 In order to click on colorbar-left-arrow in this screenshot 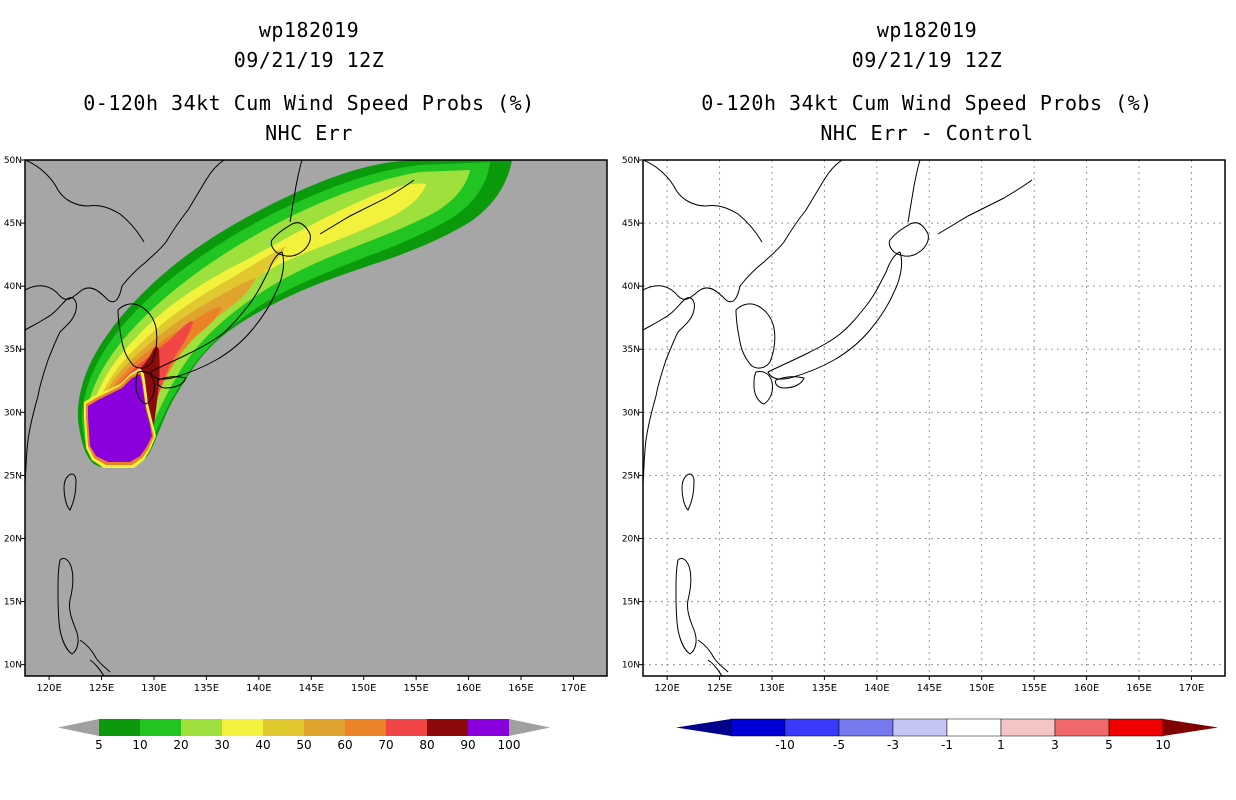, I will do `click(703, 727)`.